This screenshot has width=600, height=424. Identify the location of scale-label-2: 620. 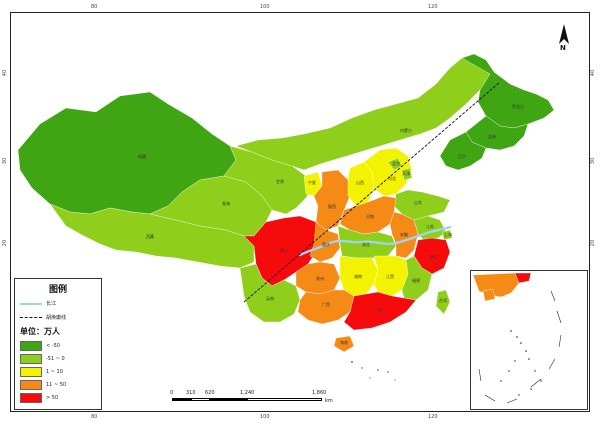
(210, 393).